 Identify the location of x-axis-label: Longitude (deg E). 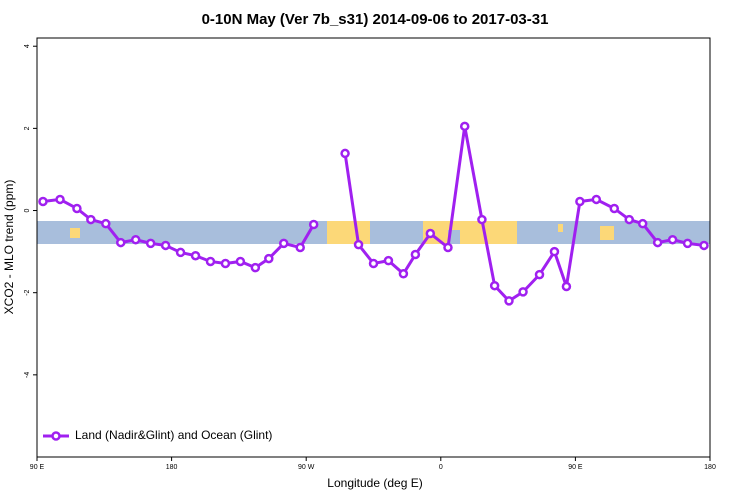
(374, 483).